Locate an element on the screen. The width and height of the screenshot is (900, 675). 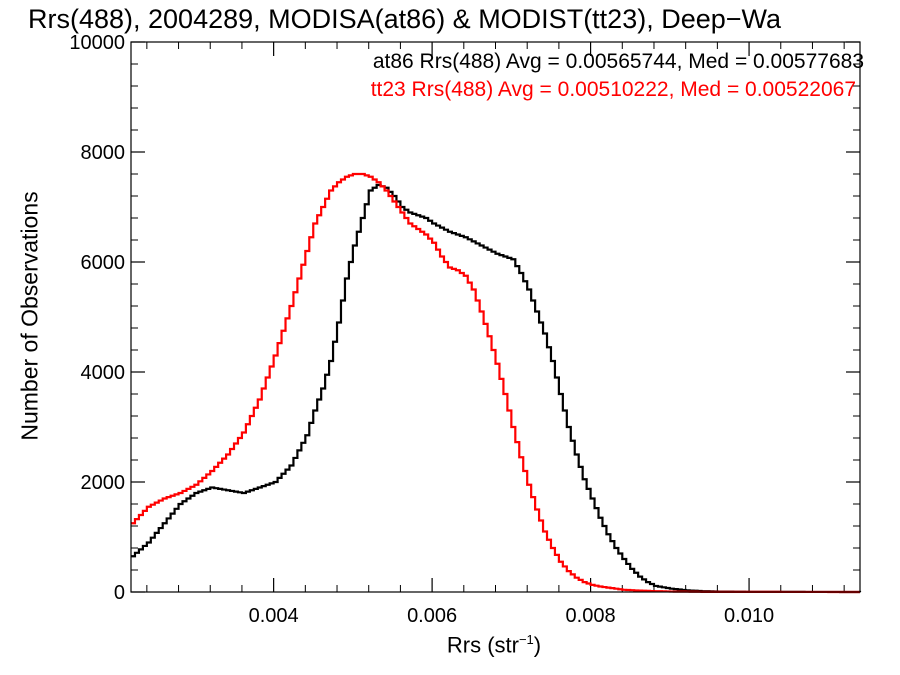
y-tick-label: 6000 is located at coordinates (103, 263).